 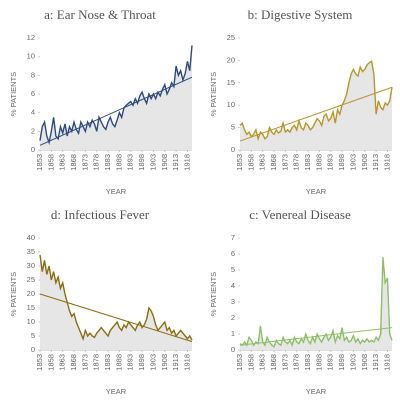 I want to click on y-tick-label: 40, so click(x=31, y=237).